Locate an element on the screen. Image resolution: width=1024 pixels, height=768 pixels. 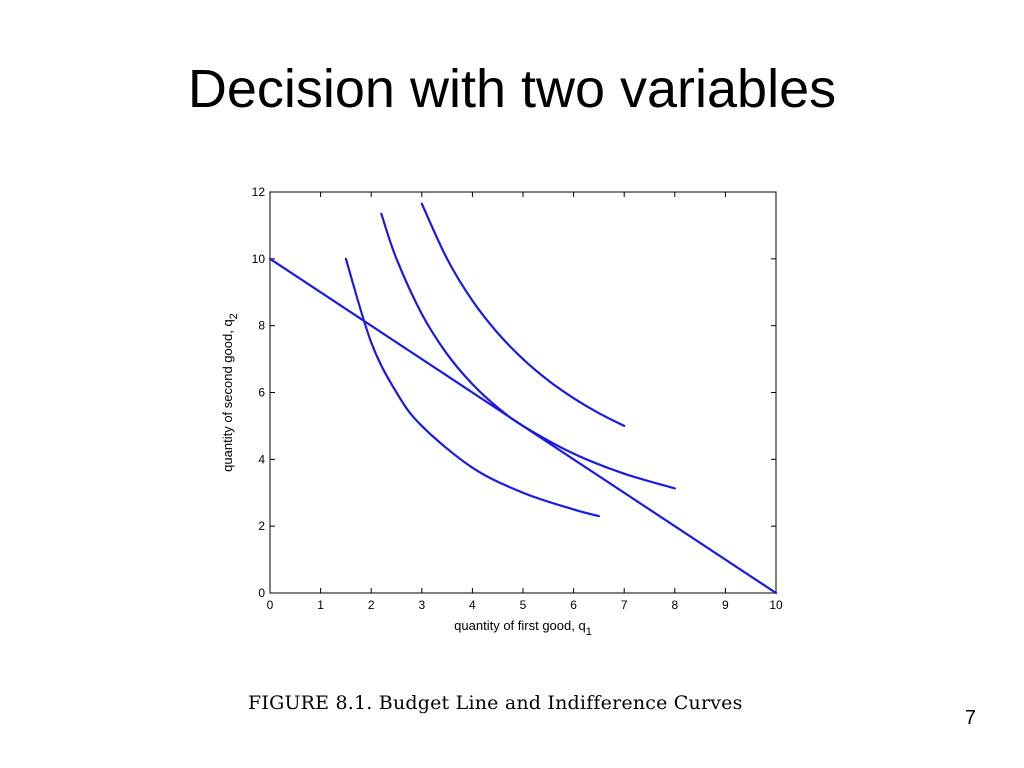
y-axis-label-text: quantity of second good, q is located at coordinates (227, 395).